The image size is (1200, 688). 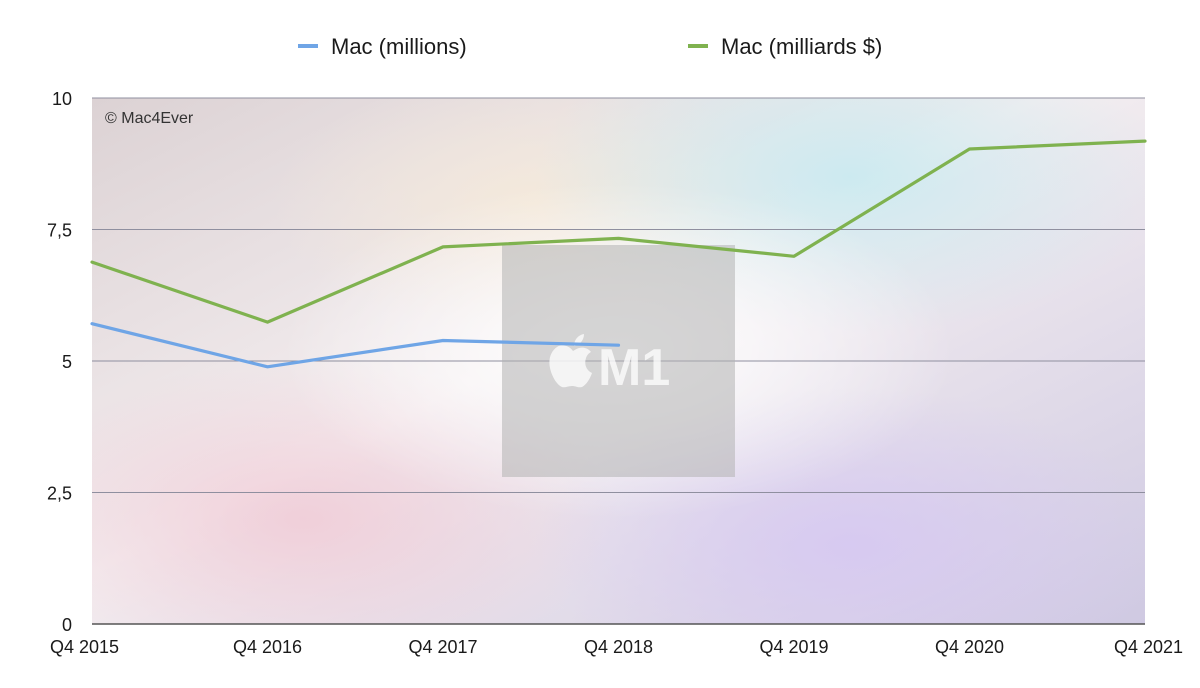 I want to click on y-axis-ticks: 0 2,5 5 7,5 10, so click(x=59, y=362).